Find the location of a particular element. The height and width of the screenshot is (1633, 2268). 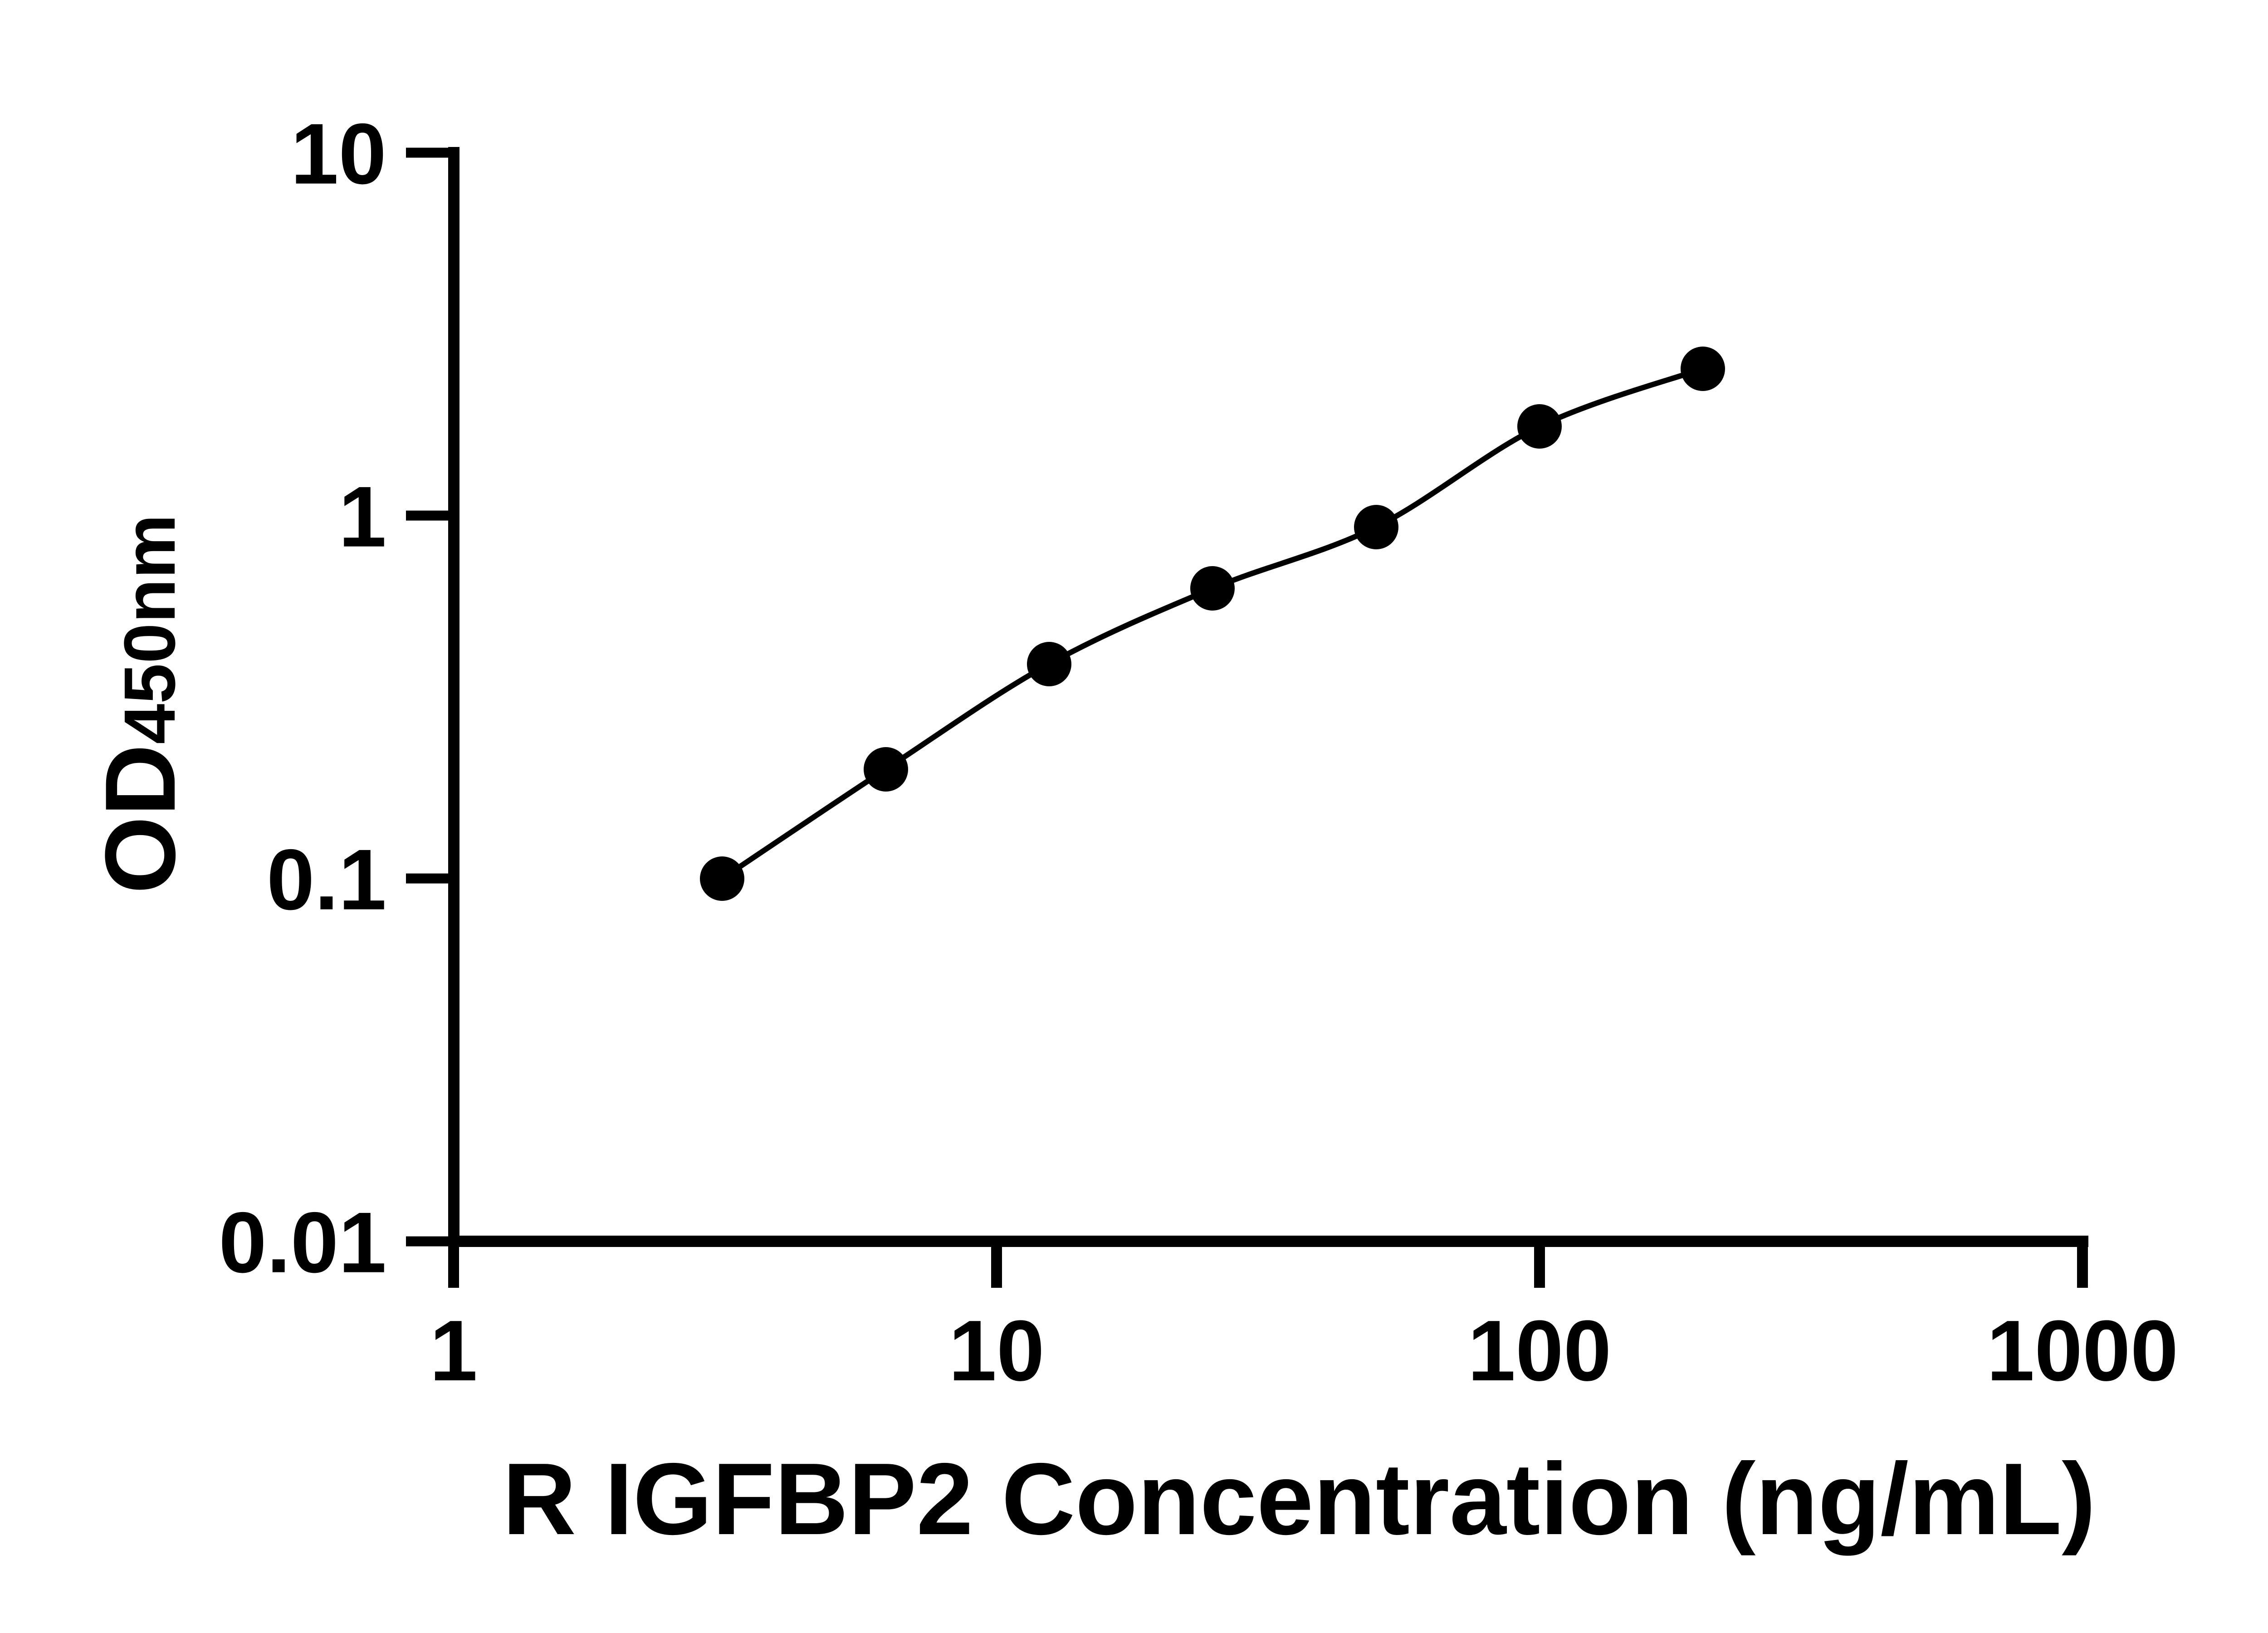

y-tick-label-0.1: 0.1 is located at coordinates (326, 880).